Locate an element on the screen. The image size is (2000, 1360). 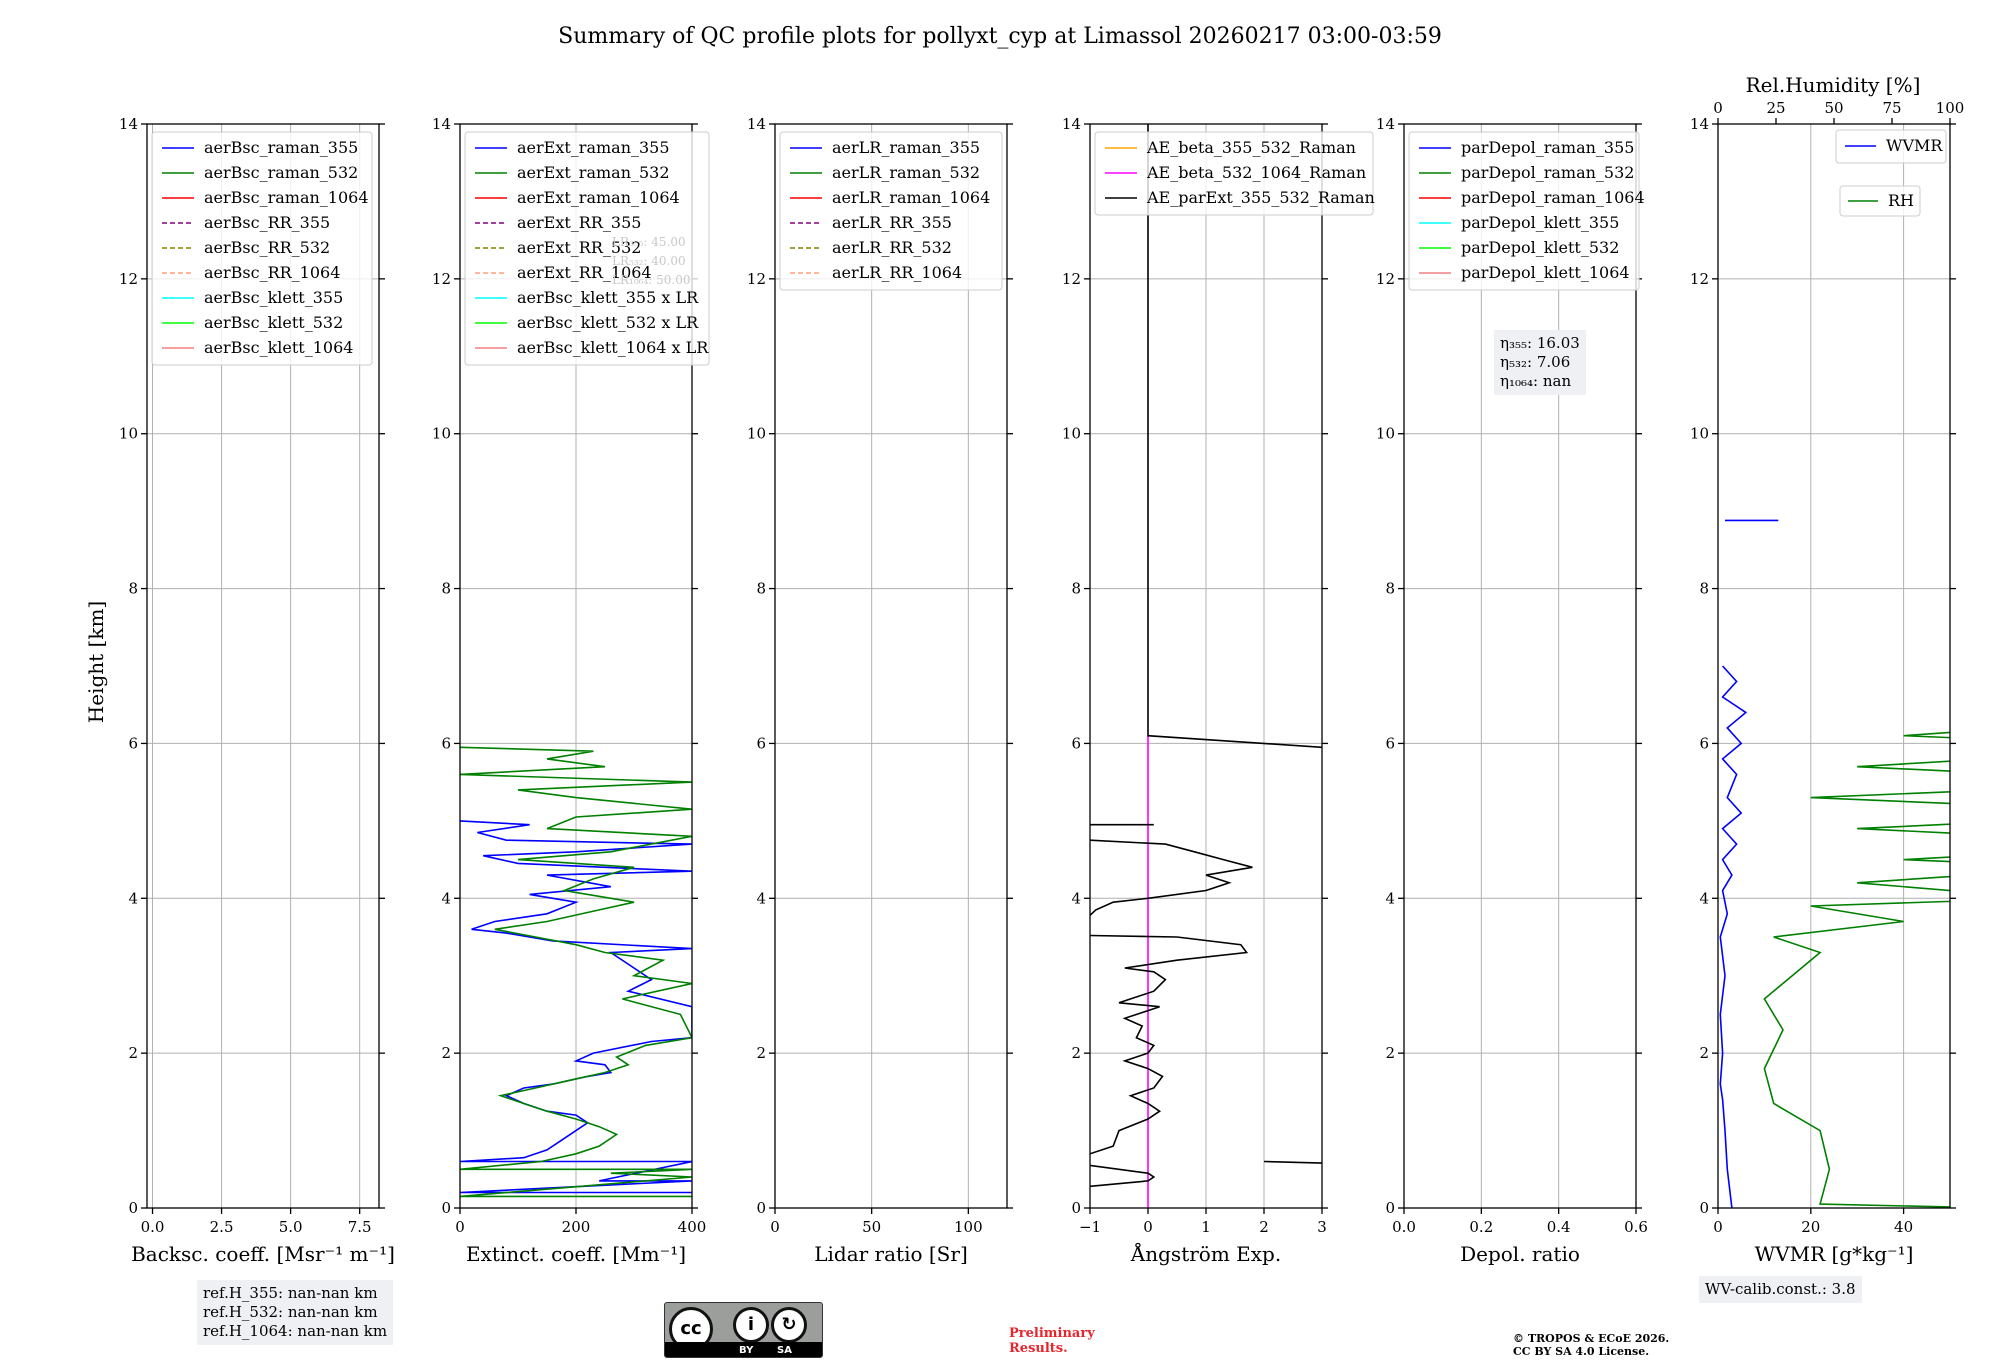
x-tick-label: 200 is located at coordinates (576, 1227).